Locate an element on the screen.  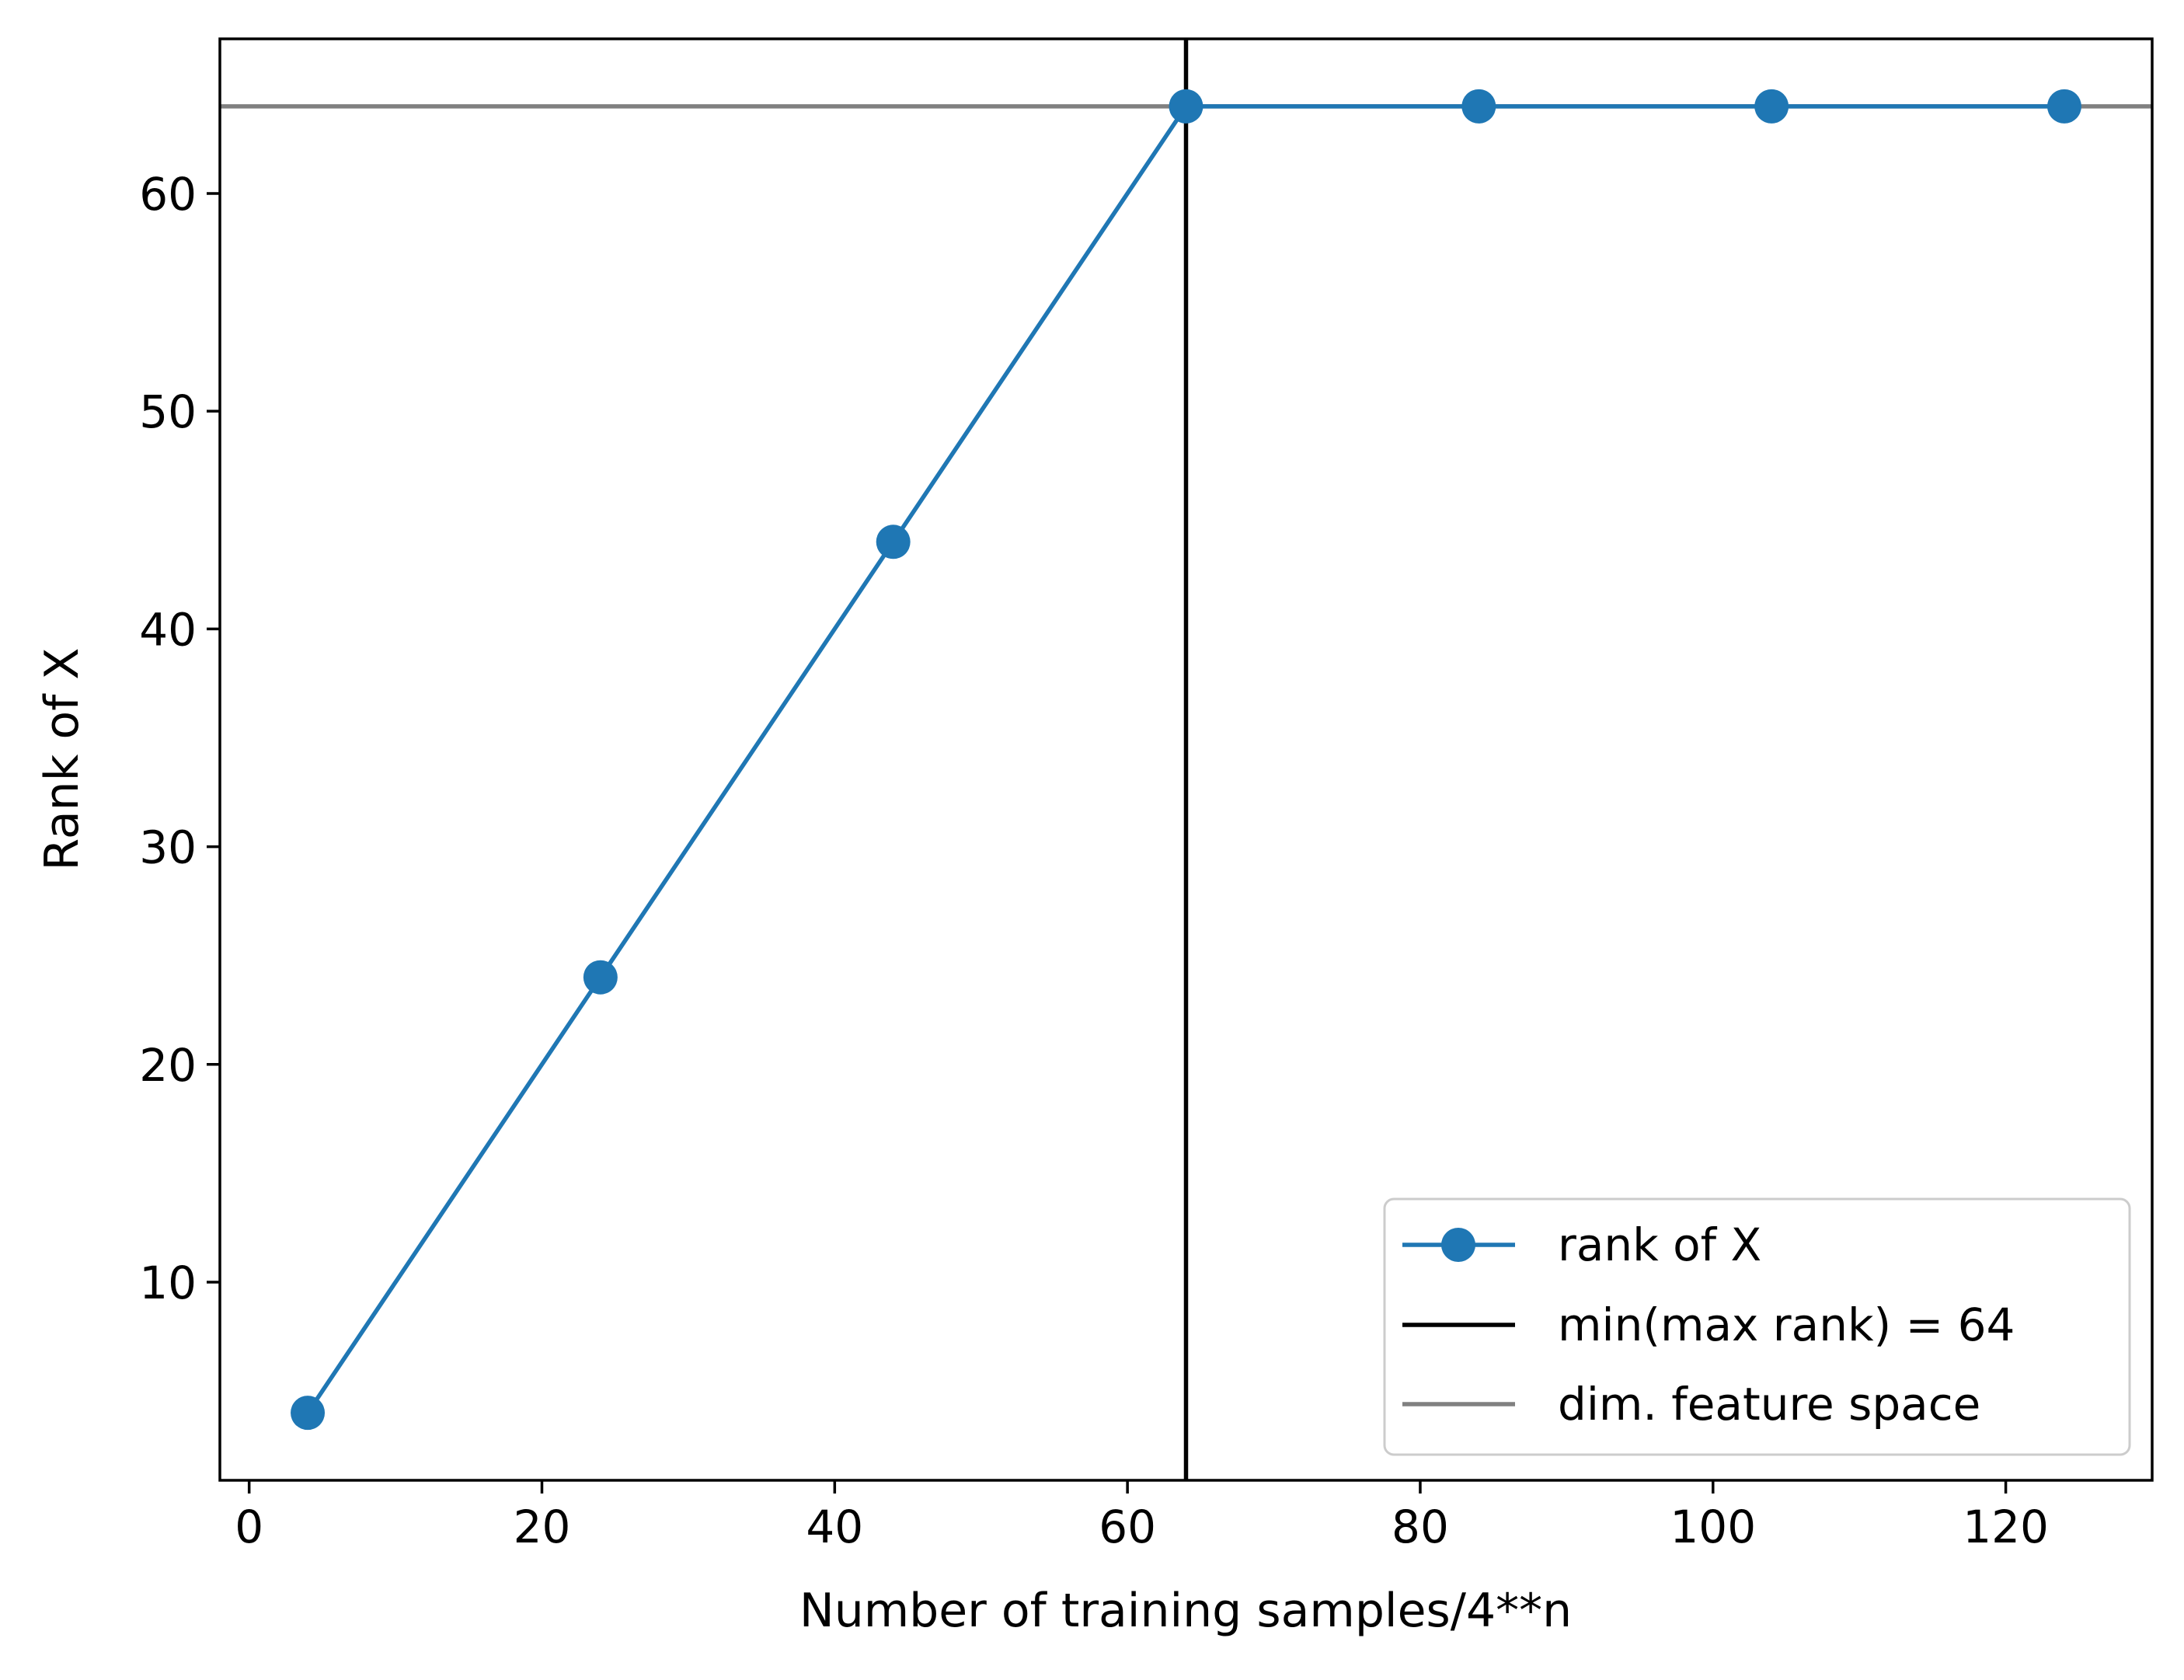
y-tick-label: 50 is located at coordinates (168, 411).